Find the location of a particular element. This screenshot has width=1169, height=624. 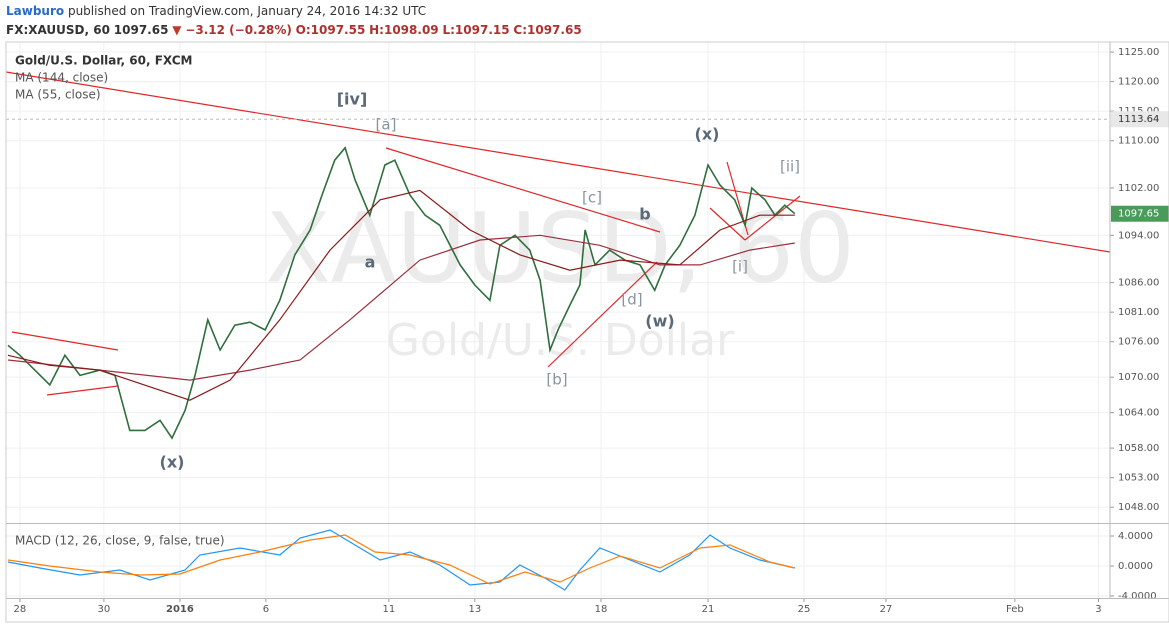

series-group is located at coordinates (401, 560).